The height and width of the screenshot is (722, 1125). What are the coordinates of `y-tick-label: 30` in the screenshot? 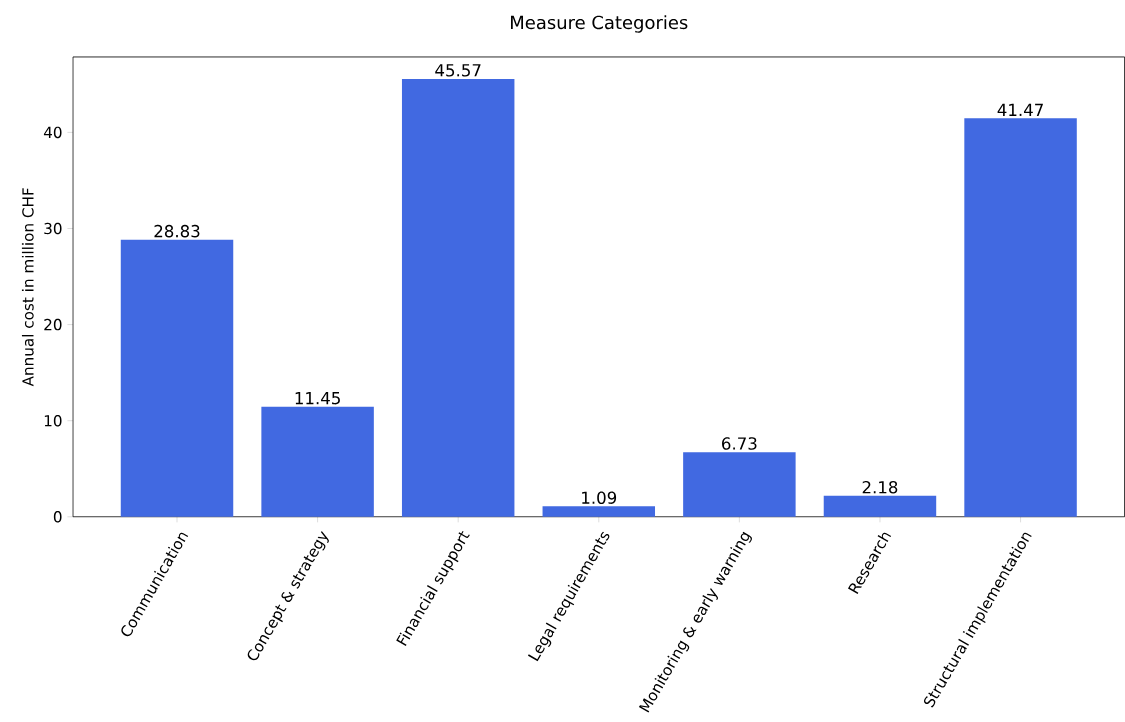 It's located at (53, 228).